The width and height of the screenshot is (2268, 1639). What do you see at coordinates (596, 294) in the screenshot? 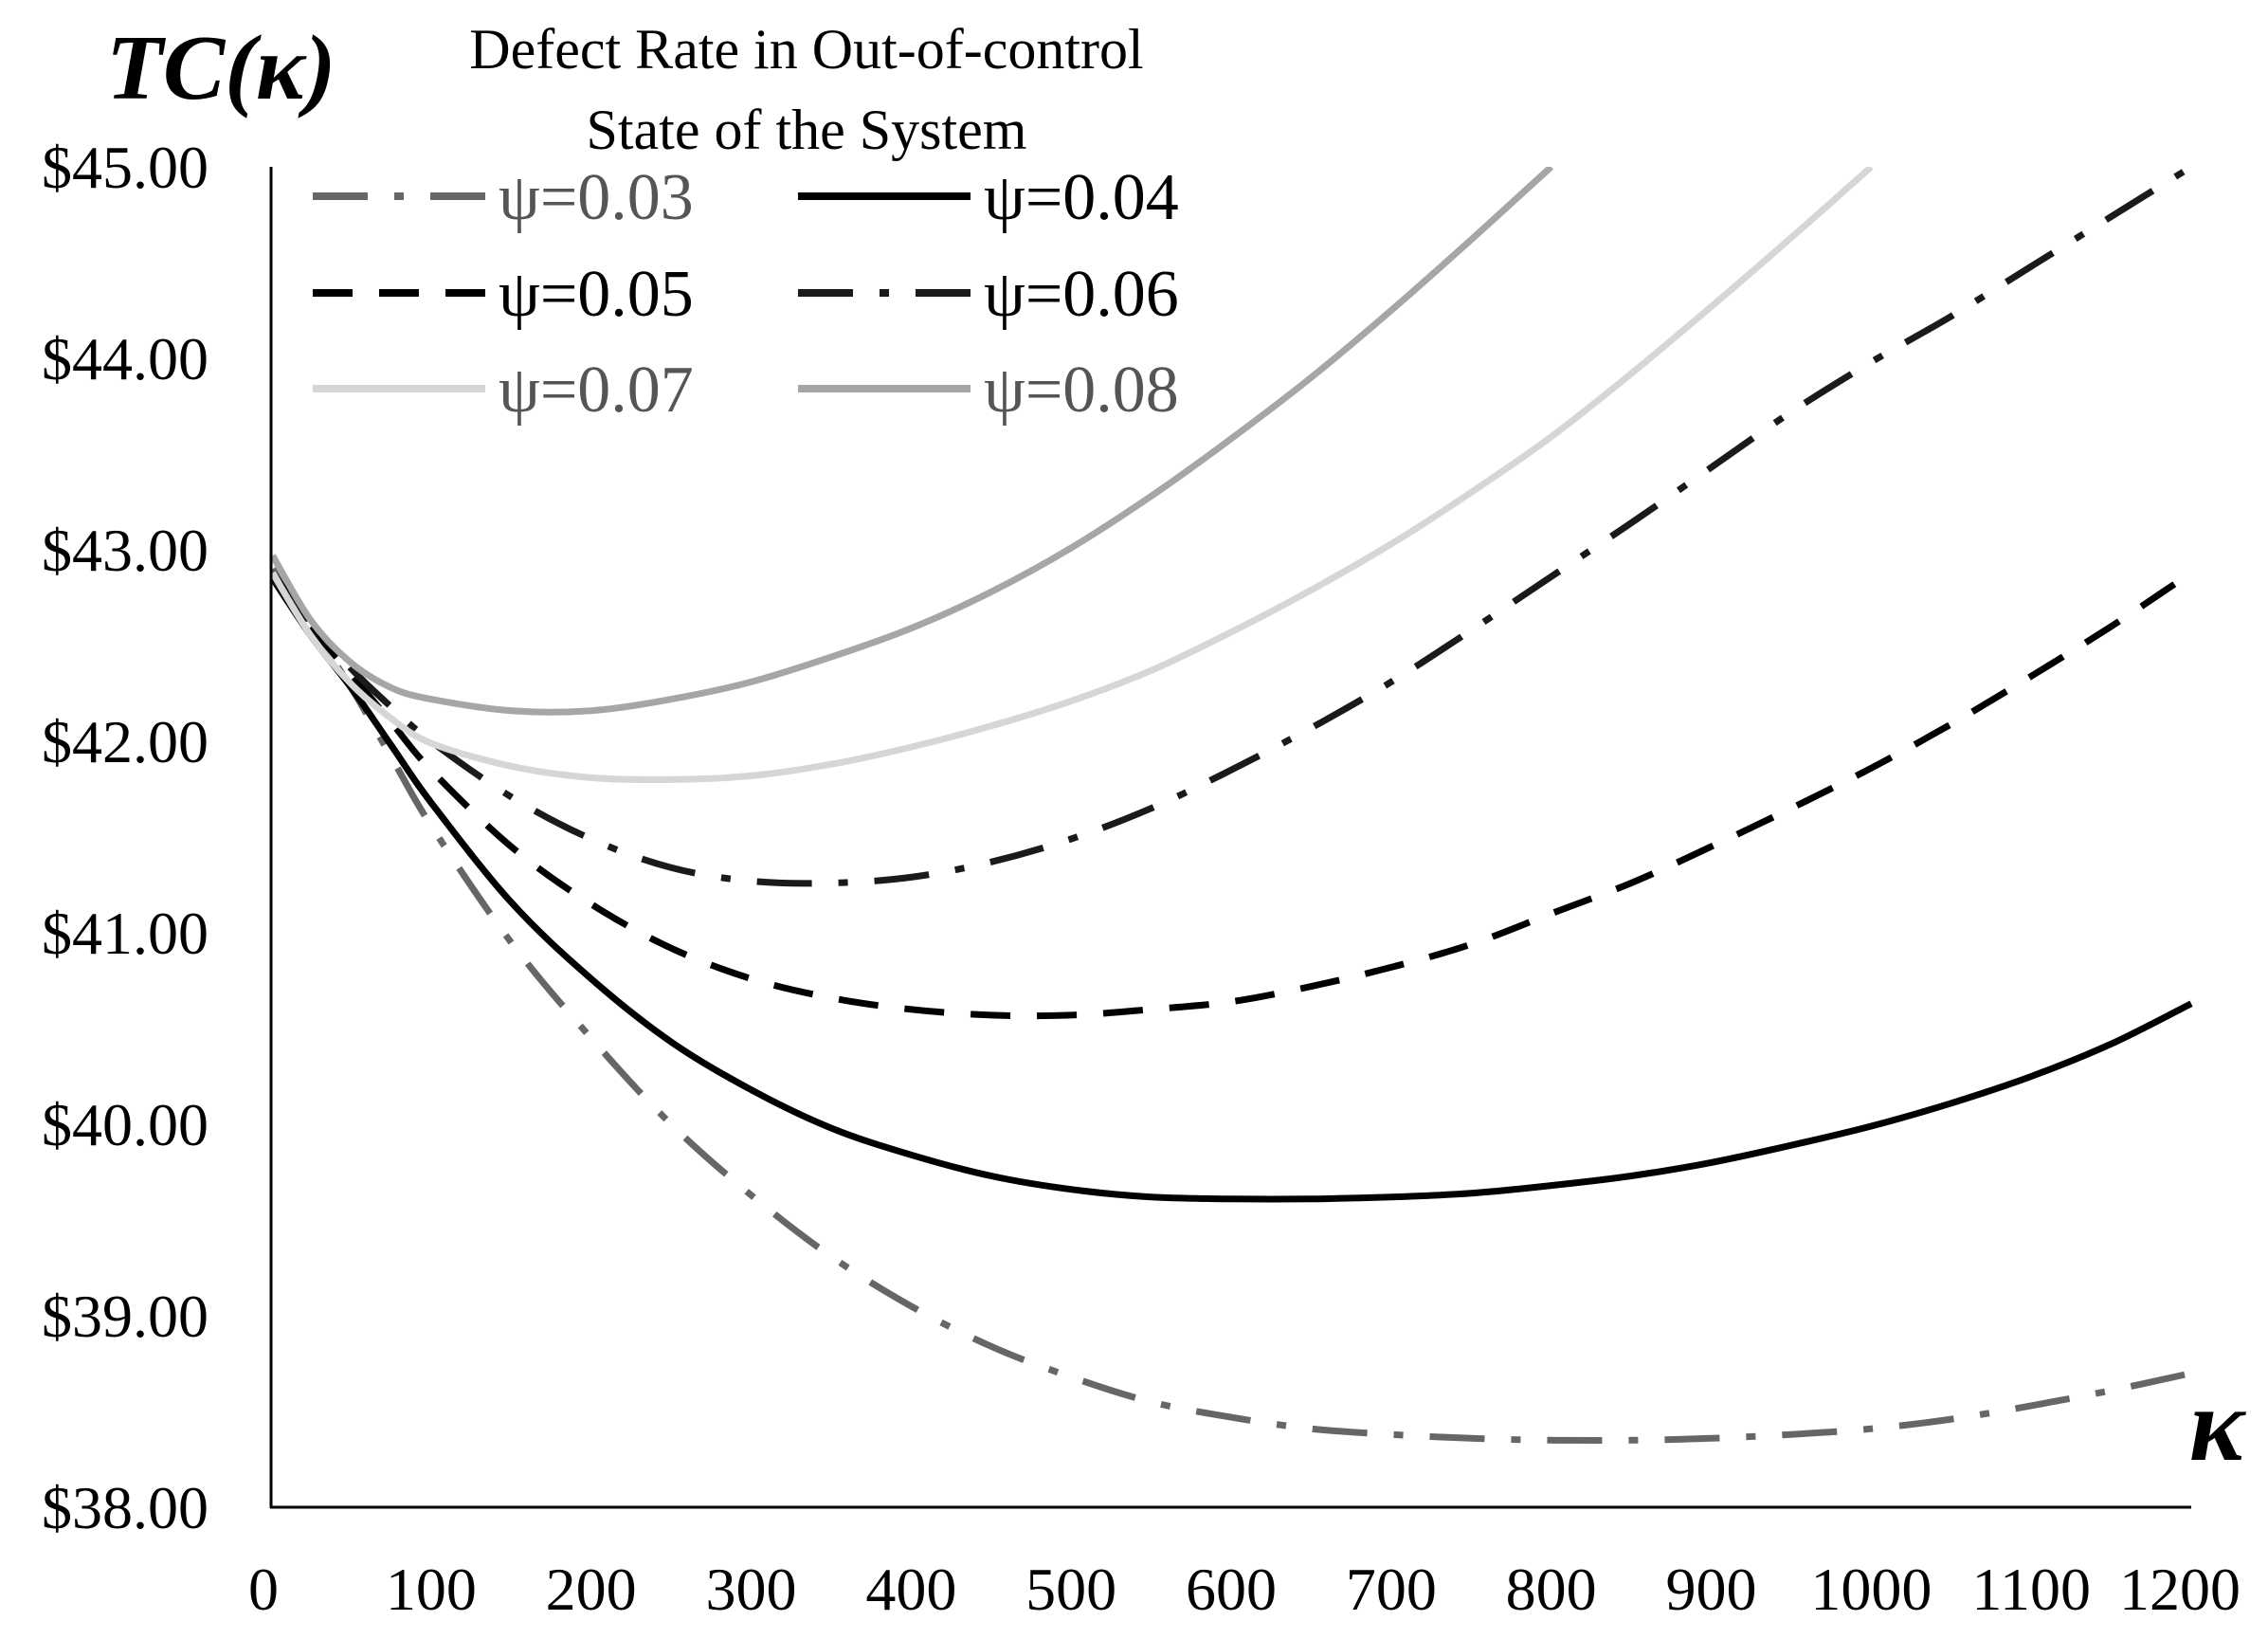
I see `legend-label-3: ψ=0.05` at bounding box center [596, 294].